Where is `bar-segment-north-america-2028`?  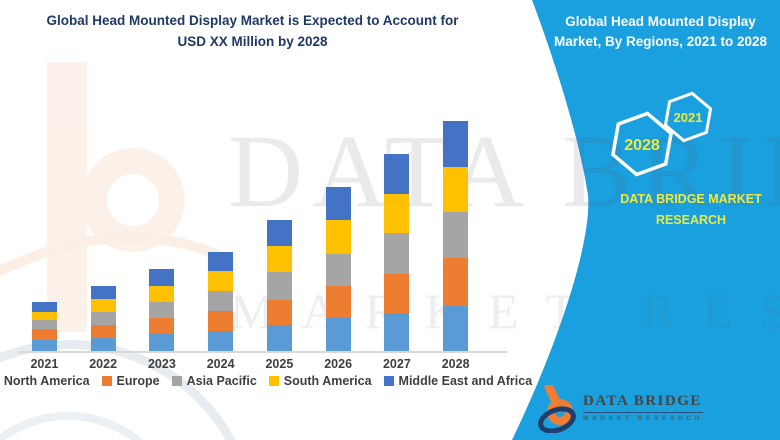
bar-segment-north-america-2028 is located at coordinates (456, 328).